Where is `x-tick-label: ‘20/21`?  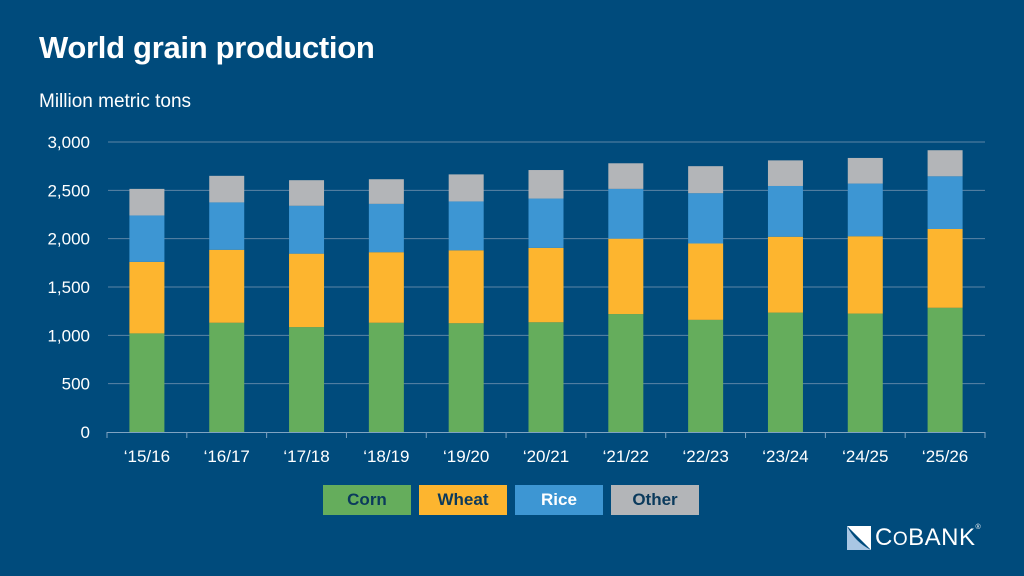
x-tick-label: ‘20/21 is located at coordinates (546, 456).